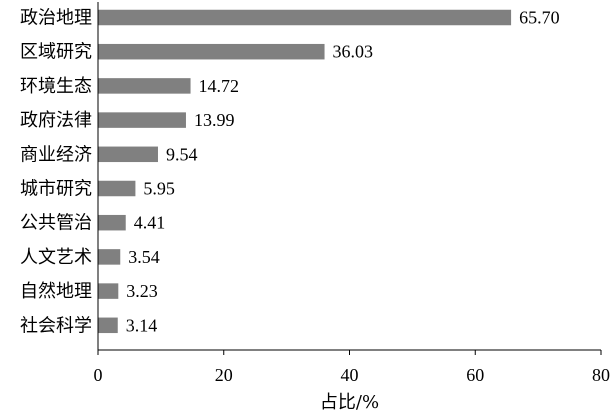 The height and width of the screenshot is (416, 615). I want to click on x-tick-label: 0, so click(98, 375).